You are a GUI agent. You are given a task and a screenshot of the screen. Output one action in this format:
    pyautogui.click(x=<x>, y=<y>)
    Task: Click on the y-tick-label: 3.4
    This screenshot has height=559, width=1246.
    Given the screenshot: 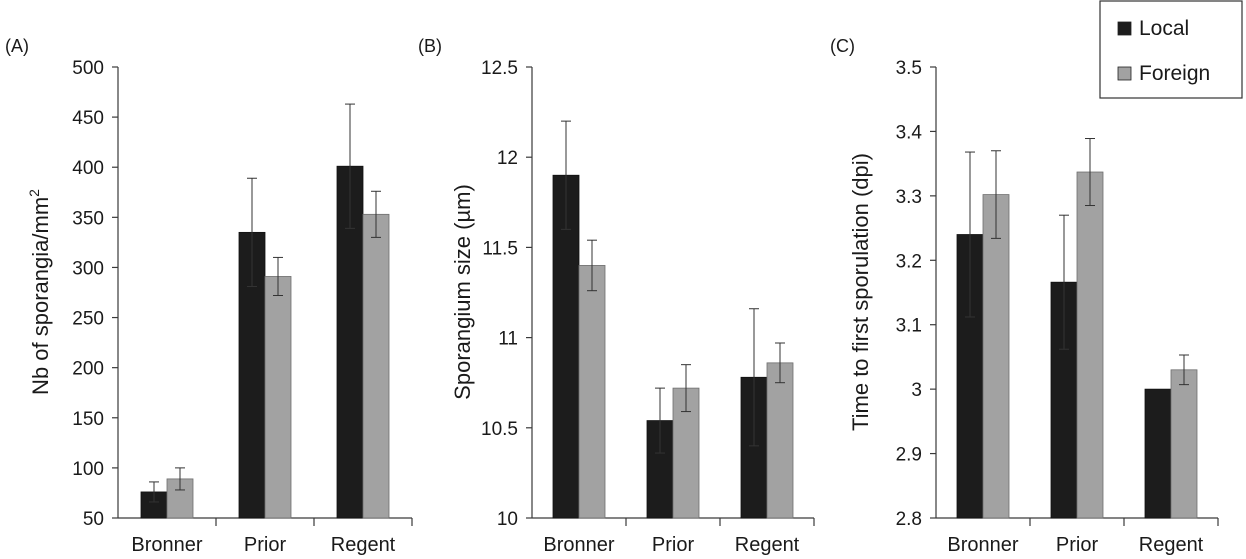 What is the action you would take?
    pyautogui.click(x=909, y=132)
    